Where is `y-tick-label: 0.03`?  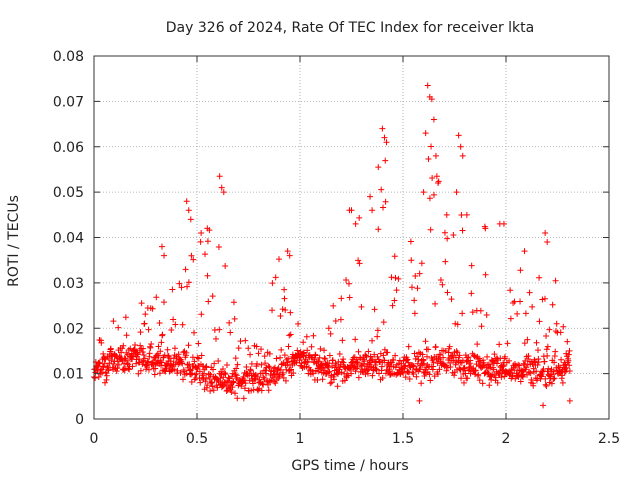
y-tick-label: 0.03 is located at coordinates (68, 284).